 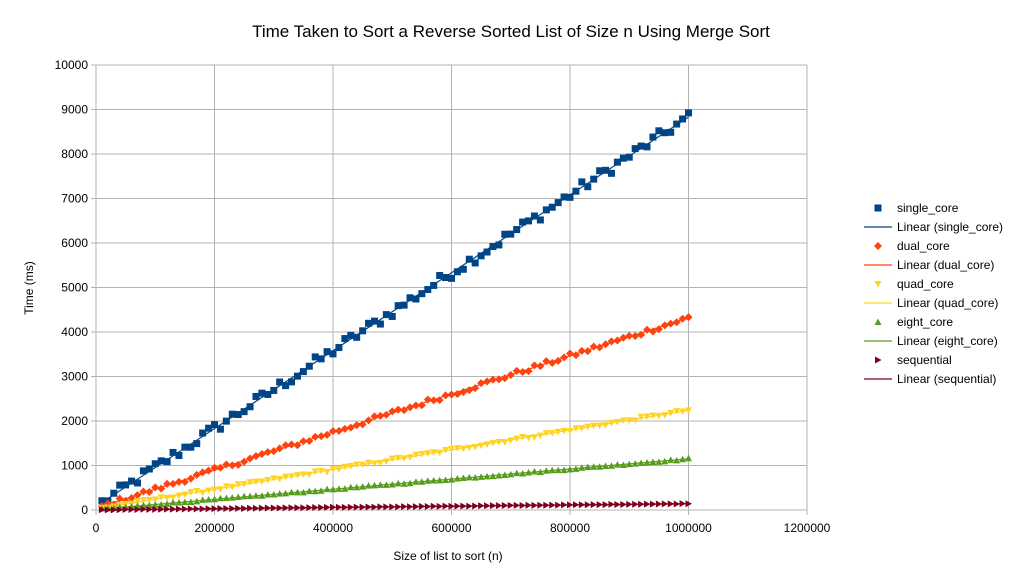 What do you see at coordinates (945, 265) in the screenshot?
I see `legend-trend-label: Linear (dual_core)` at bounding box center [945, 265].